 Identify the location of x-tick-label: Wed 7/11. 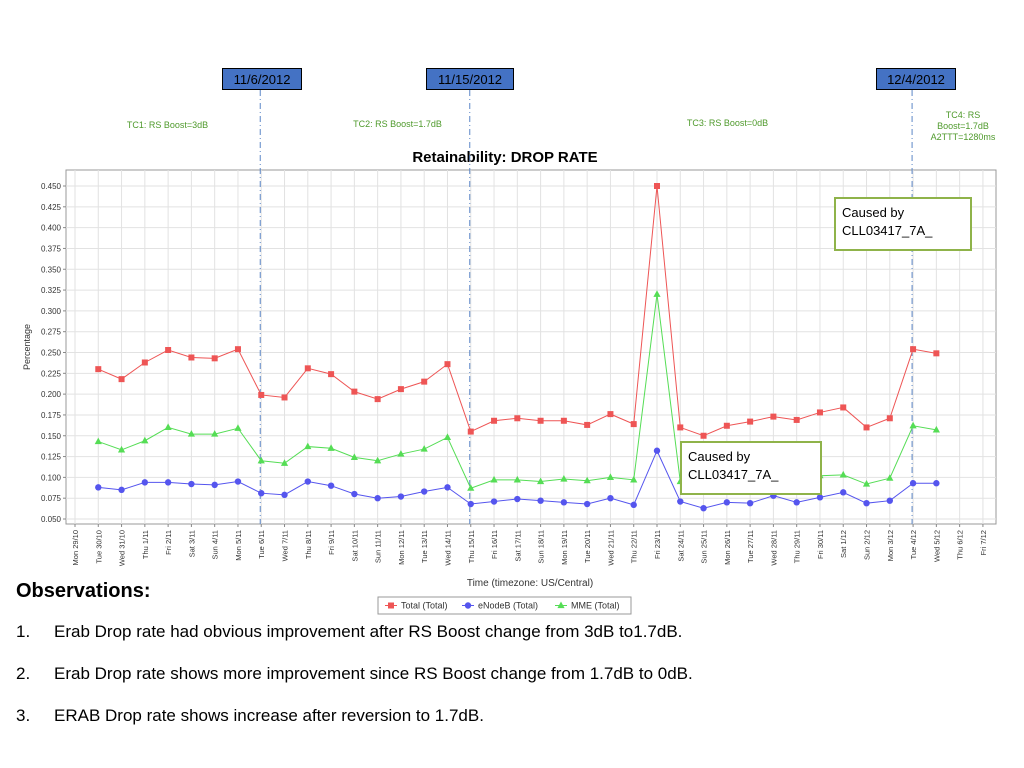
(285, 545).